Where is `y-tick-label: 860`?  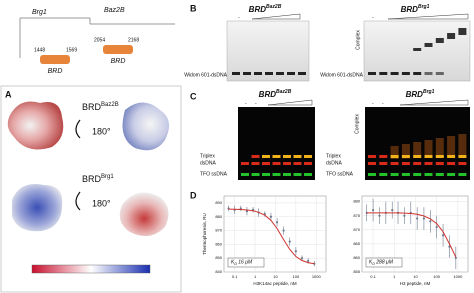
y-tick-label: 860 is located at coordinates (356, 257).